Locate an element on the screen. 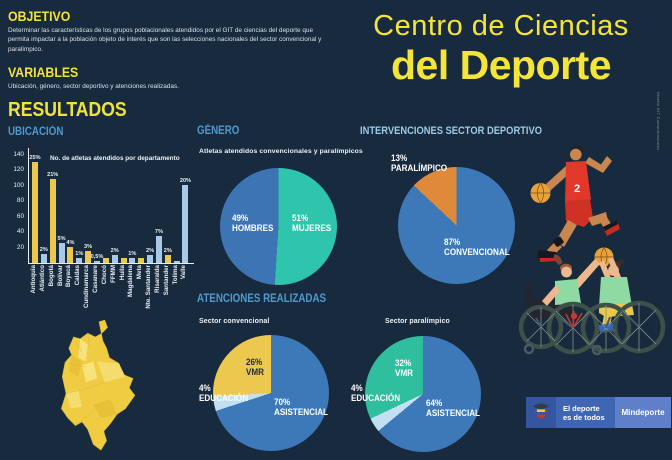 The image size is (672, 460). wheelchair-frame is located at coordinates (581, 335).